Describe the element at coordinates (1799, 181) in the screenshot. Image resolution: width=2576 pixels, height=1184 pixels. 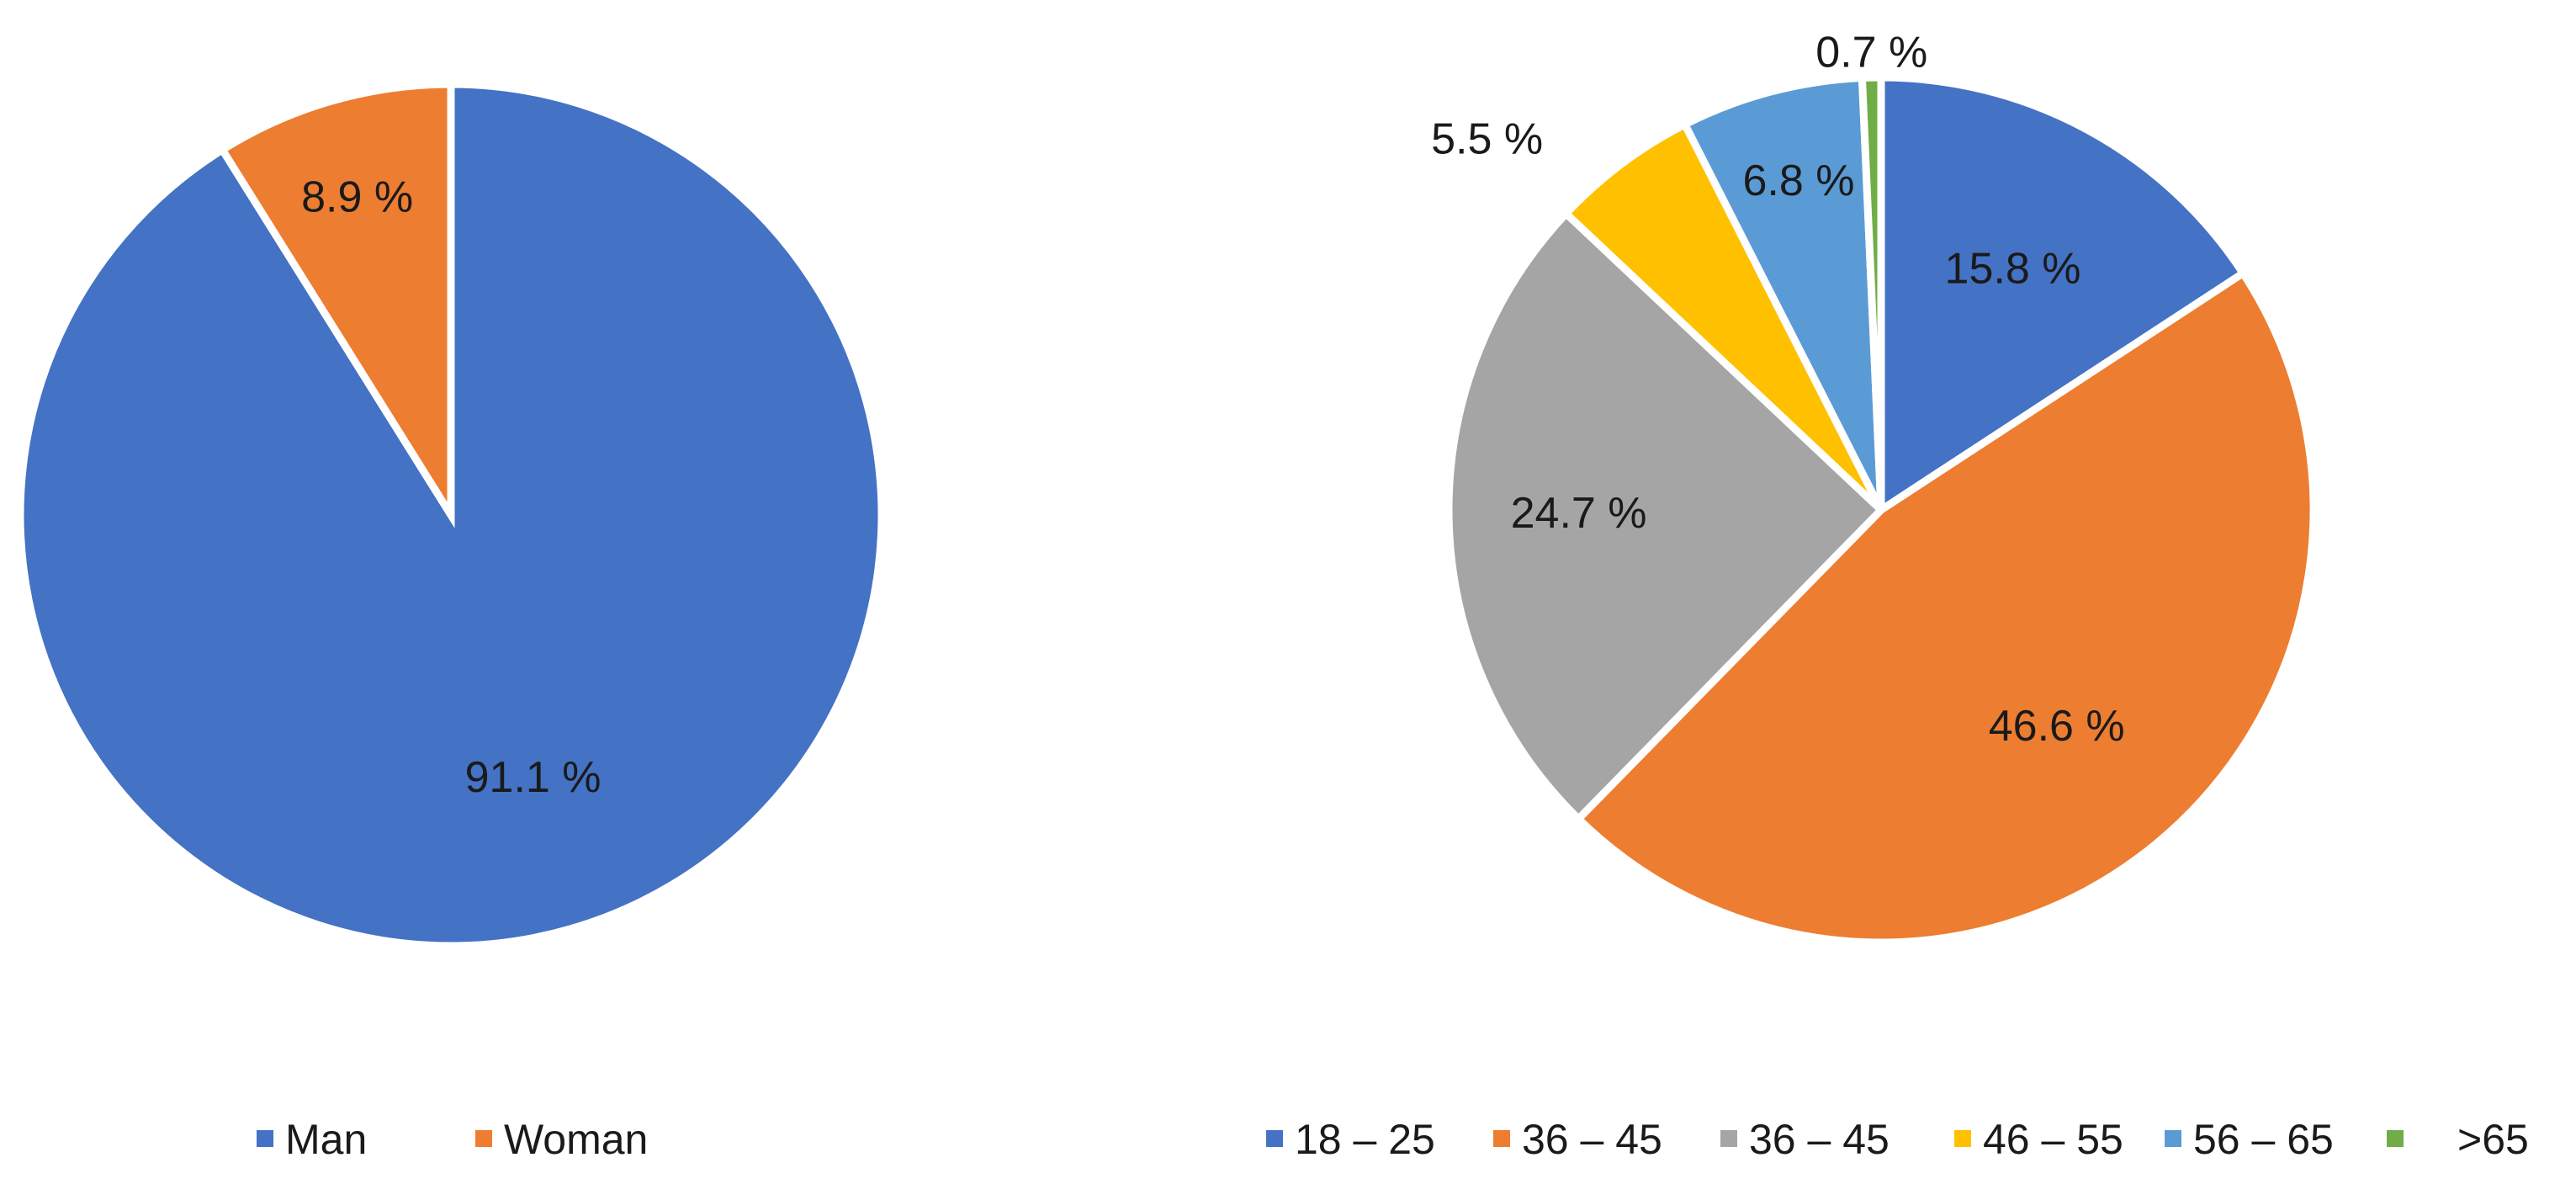
I see `age-data-label-4: 6.8 %` at that location.